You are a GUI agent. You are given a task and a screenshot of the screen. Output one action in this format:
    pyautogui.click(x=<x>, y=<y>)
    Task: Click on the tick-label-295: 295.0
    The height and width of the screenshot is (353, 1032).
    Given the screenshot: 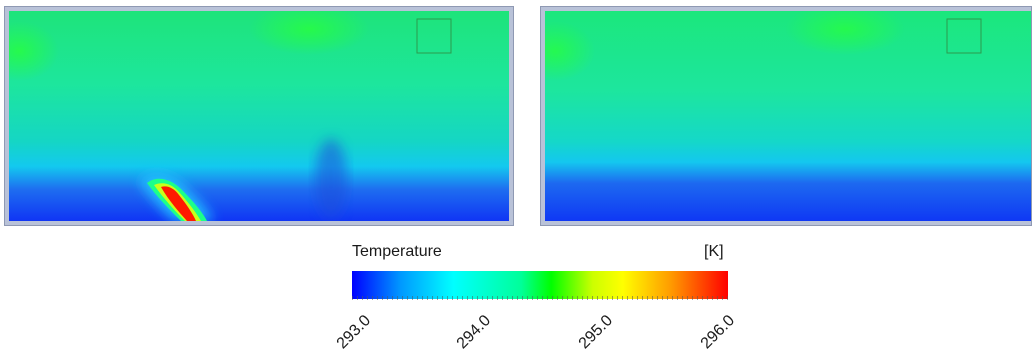 What is the action you would take?
    pyautogui.click(x=596, y=332)
    